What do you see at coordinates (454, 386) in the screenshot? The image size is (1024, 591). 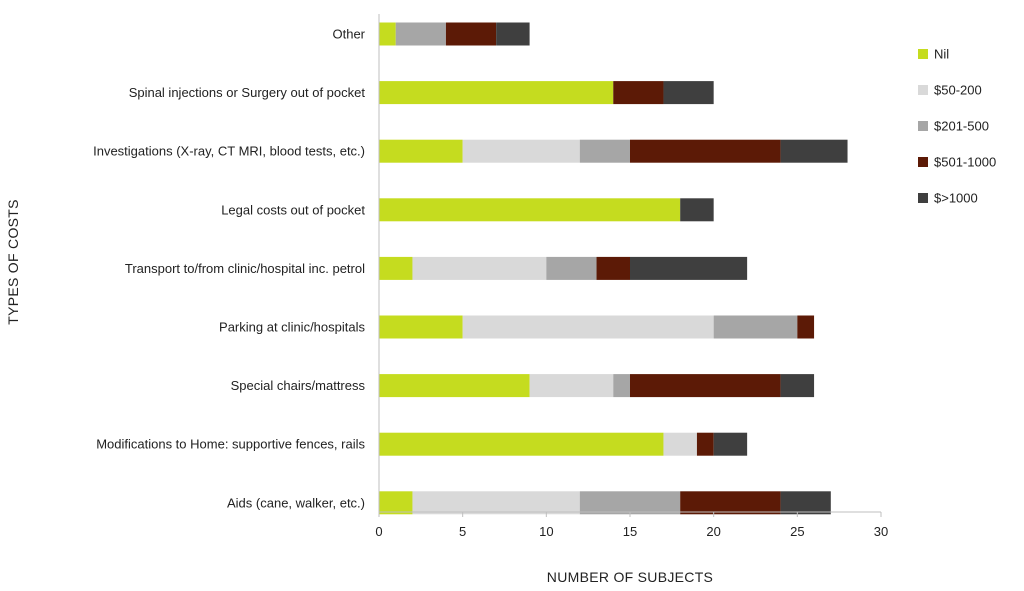 I see `bar-special-chairs-mattress-nil` at bounding box center [454, 386].